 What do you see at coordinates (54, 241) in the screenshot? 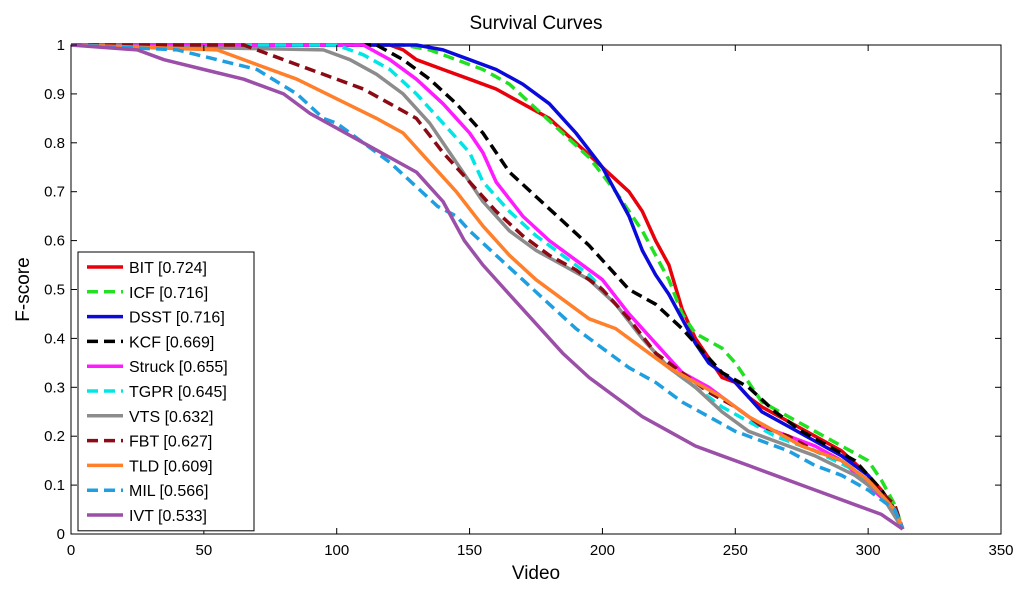
I see `y-tick-label: 0.6` at bounding box center [54, 241].